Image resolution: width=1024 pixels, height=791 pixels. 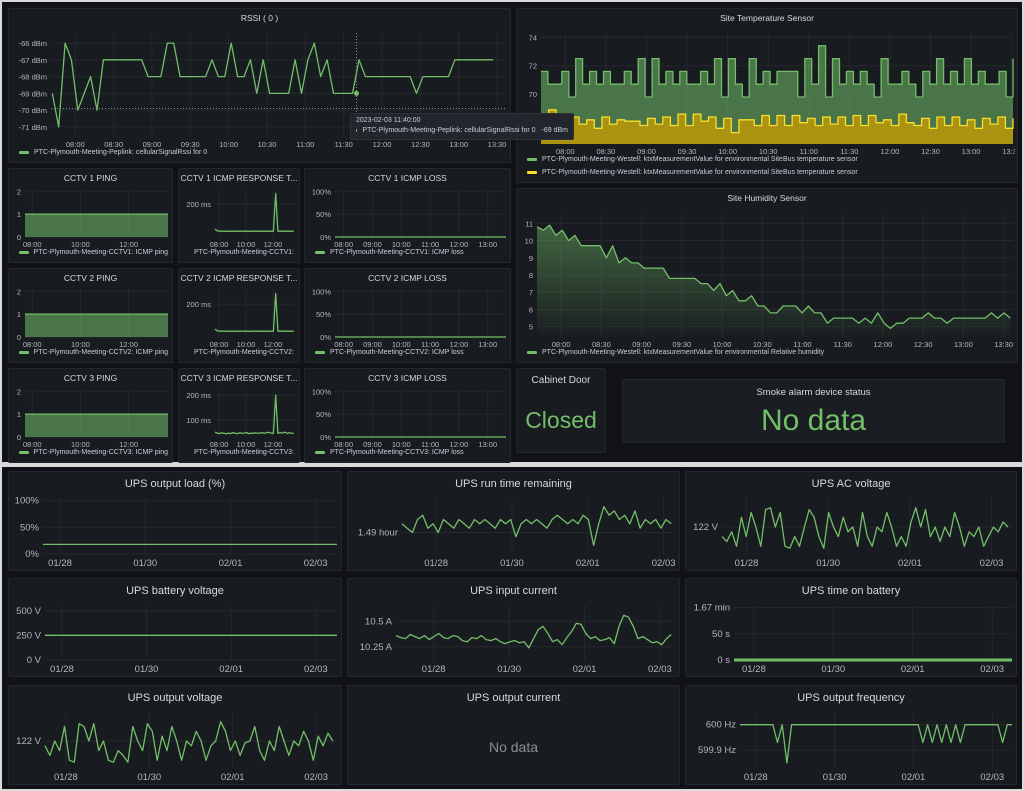 I want to click on panel-title: Smoke alarm device status, so click(x=813, y=392).